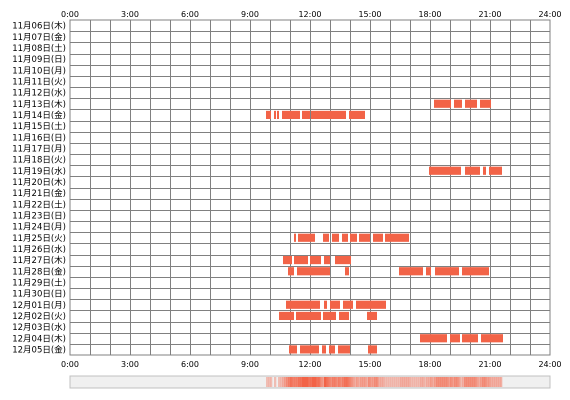 The width and height of the screenshot is (570, 400). Describe the element at coordinates (429, 14) in the screenshot. I see `x-tick-label: 18:00` at that location.